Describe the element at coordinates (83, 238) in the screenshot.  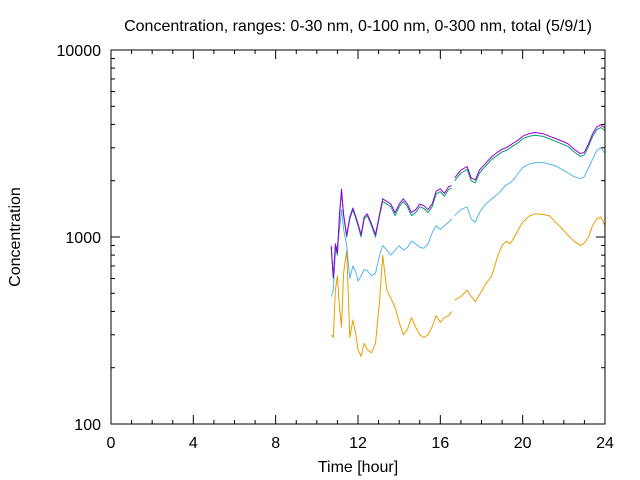
I see `y-tick-label: 1000` at that location.